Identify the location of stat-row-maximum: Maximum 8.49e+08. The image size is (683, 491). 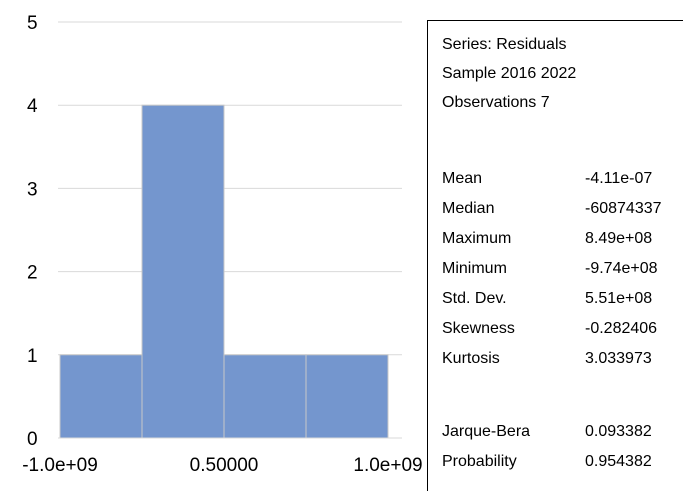
(555, 241).